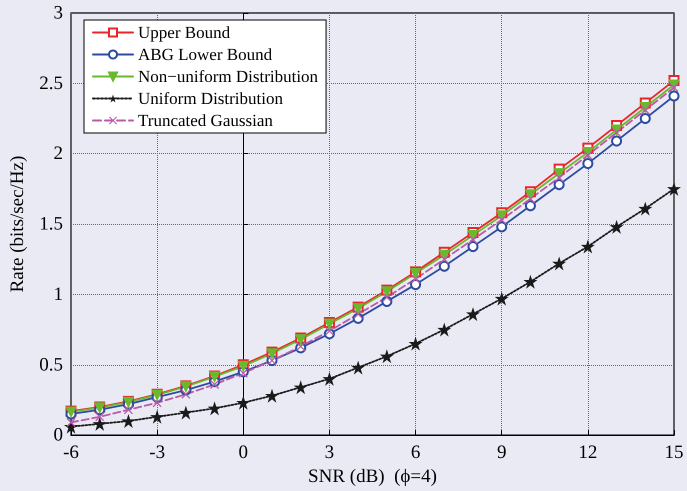  What do you see at coordinates (58, 435) in the screenshot?
I see `y-tick-label: 0` at bounding box center [58, 435].